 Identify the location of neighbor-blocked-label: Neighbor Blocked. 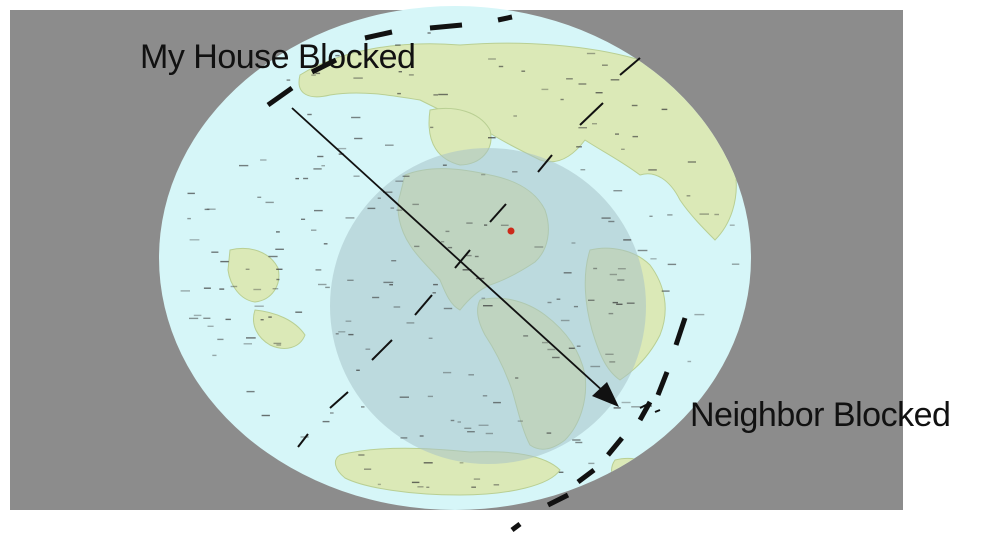
(820, 415).